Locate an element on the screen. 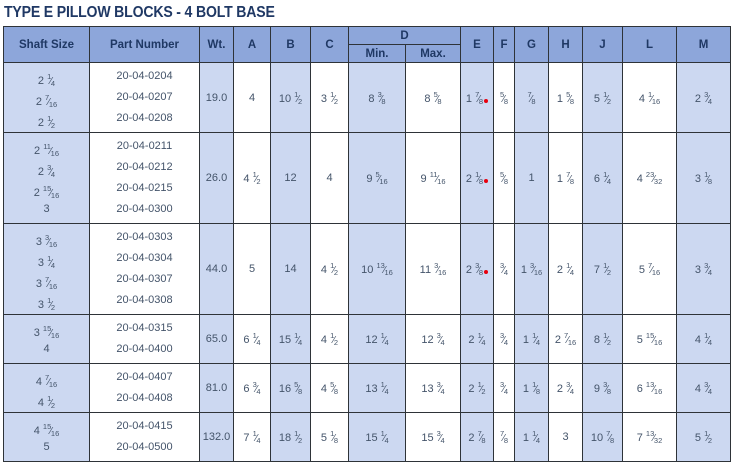  cell-shaft-size: 4 7⁄16 4 1⁄2 is located at coordinates (46, 388).